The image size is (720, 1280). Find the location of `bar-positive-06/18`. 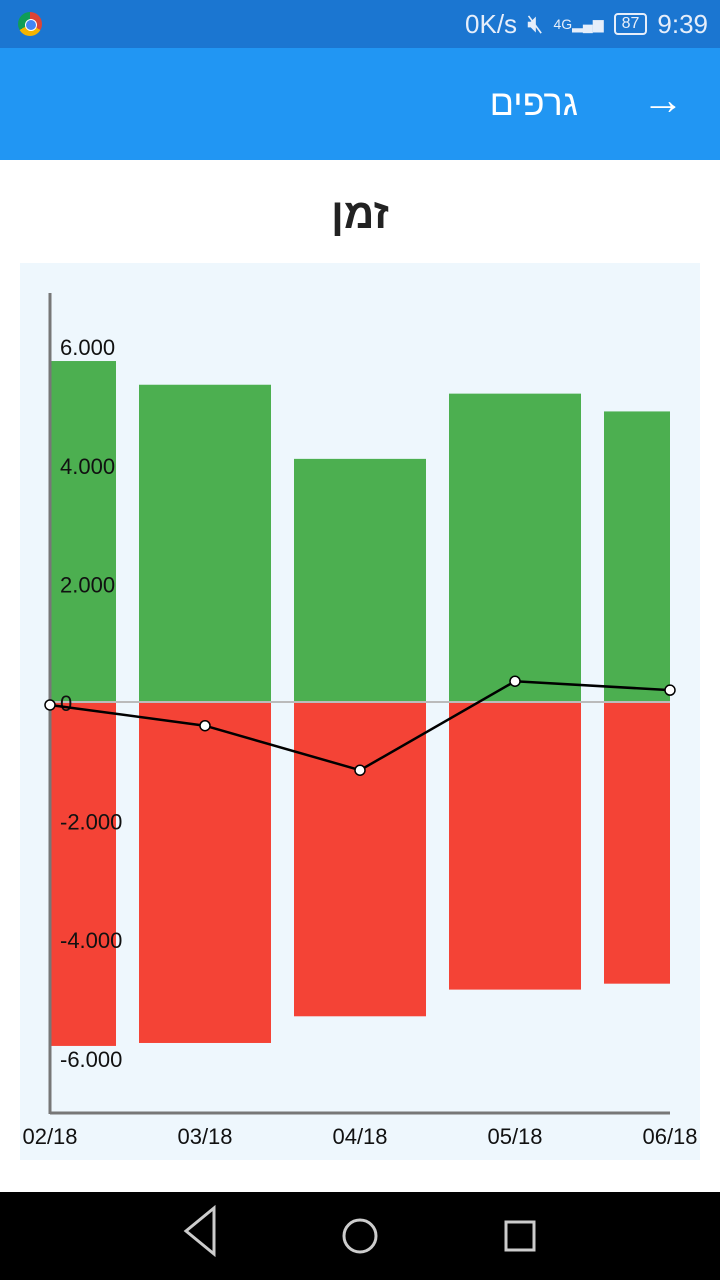

bar-positive-06/18 is located at coordinates (637, 556).